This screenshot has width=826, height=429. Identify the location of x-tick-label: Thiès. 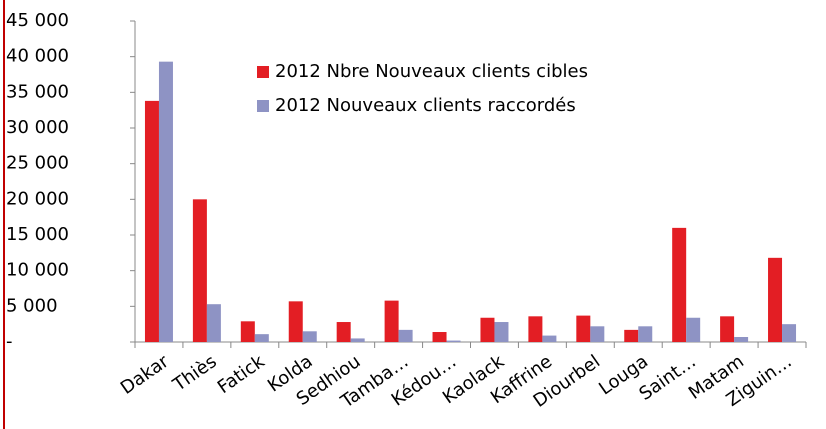
(195, 373).